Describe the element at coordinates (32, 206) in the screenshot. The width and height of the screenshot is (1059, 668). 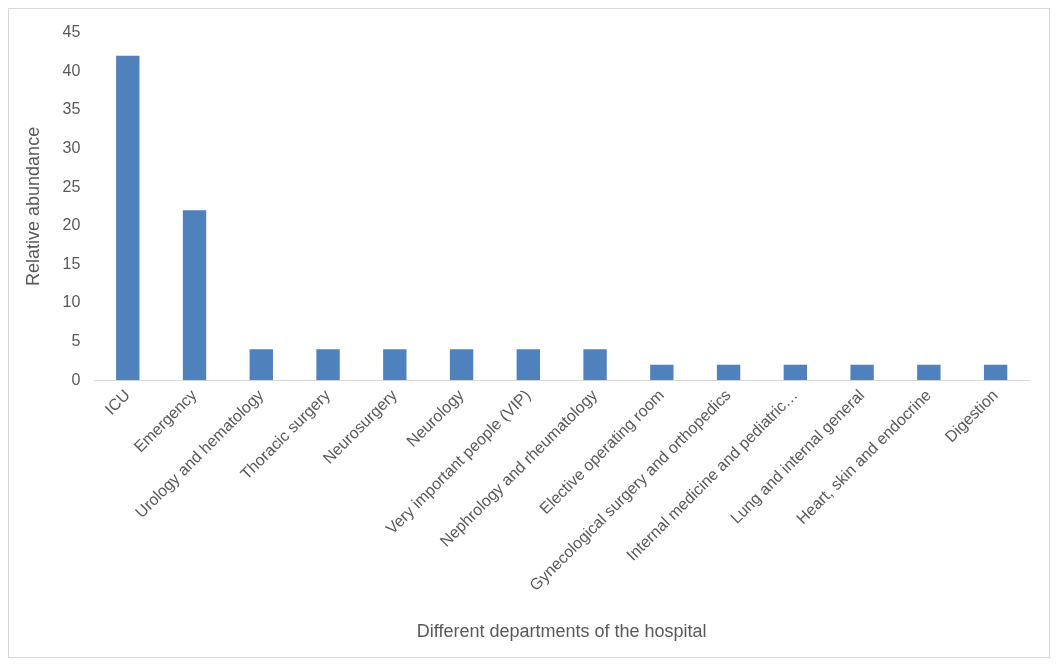
I see `y-axis-title: Relative abundance` at that location.